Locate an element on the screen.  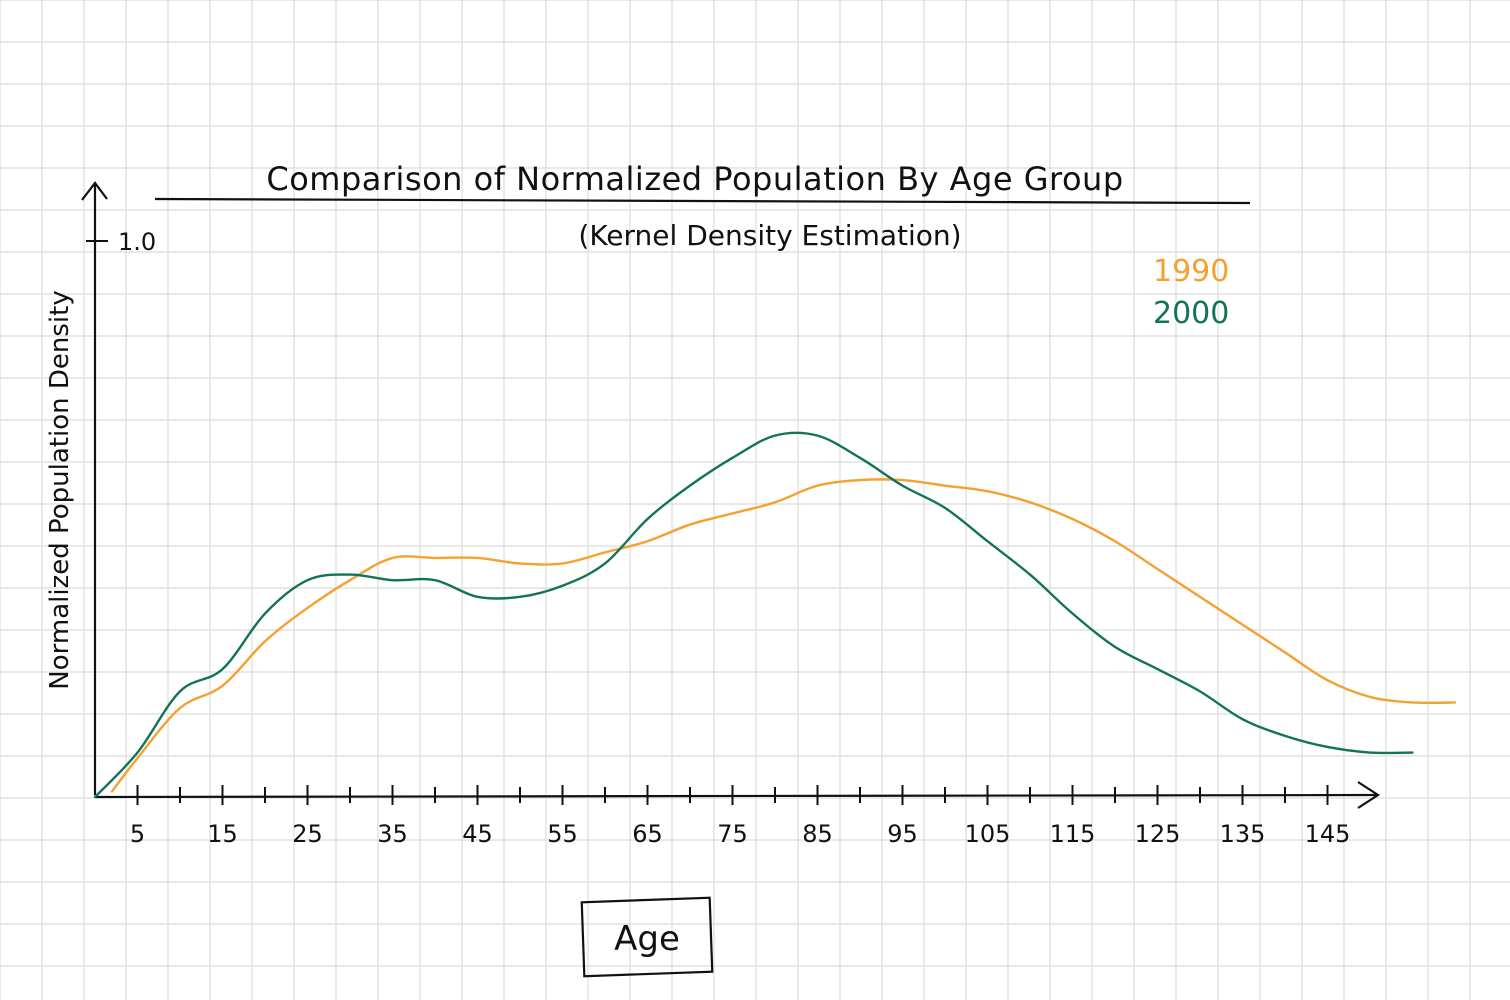
x-tick-label: 95 is located at coordinates (902, 834).